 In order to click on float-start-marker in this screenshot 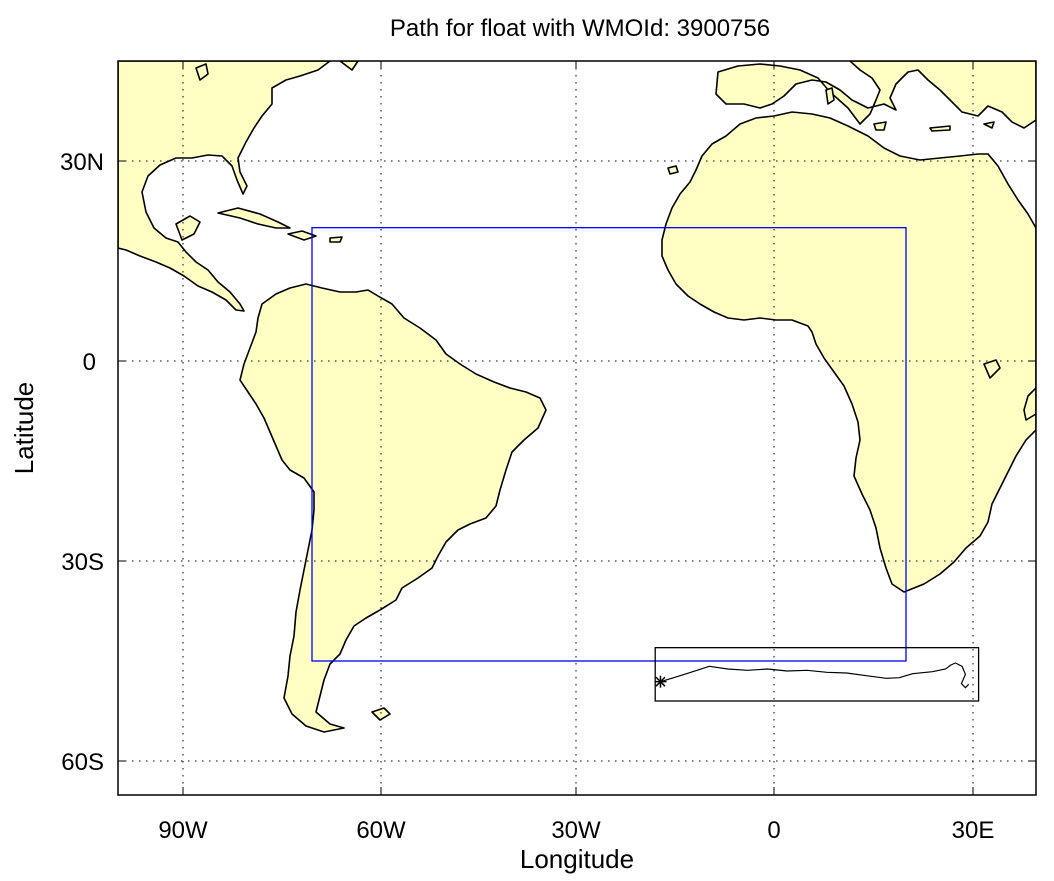, I will do `click(660, 681)`.